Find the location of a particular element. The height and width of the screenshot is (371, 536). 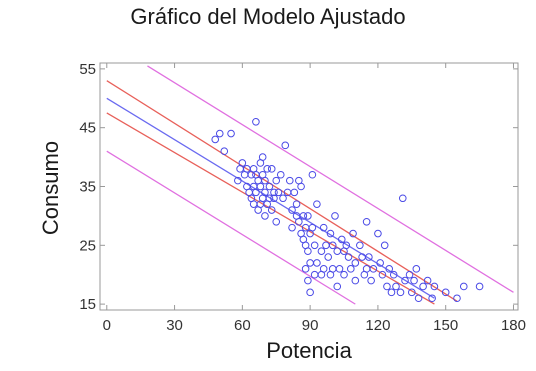

x-tick-label-3: 90 is located at coordinates (310, 325).